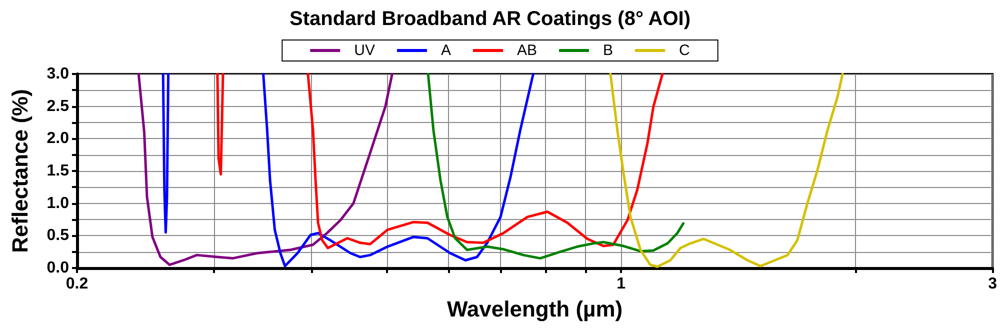 The height and width of the screenshot is (330, 1000). I want to click on legend-label: UV, so click(364, 50).